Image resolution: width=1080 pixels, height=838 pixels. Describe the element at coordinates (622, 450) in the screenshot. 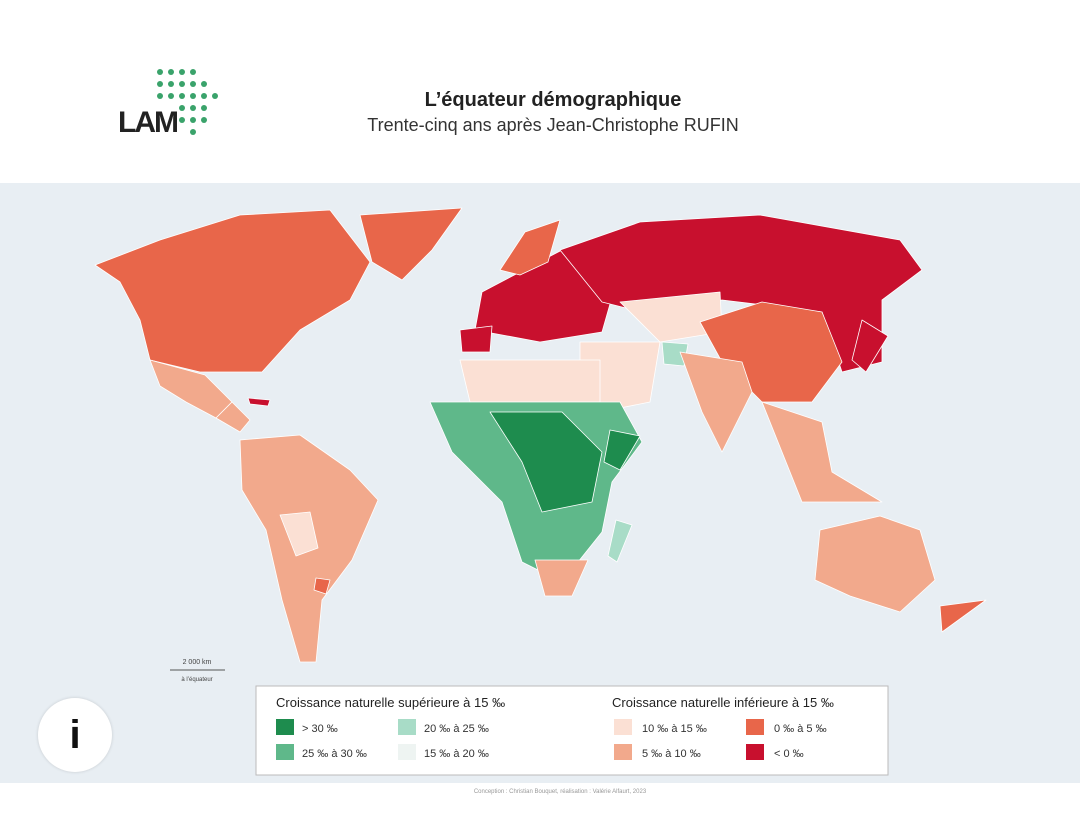

I see `east-africa-horn` at that location.